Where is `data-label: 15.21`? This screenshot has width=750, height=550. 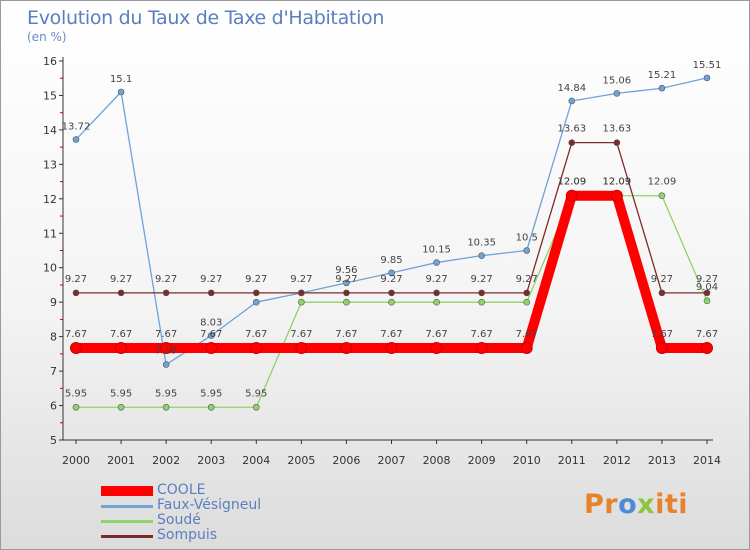
data-label: 15.21 is located at coordinates (662, 75).